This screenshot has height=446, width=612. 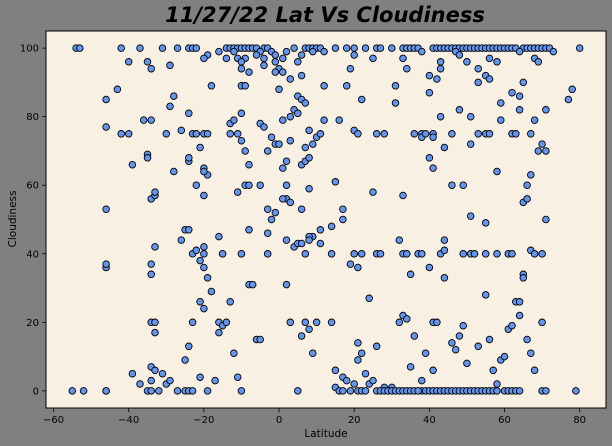 I want to click on y-tick-label: 40, so click(x=32, y=254).